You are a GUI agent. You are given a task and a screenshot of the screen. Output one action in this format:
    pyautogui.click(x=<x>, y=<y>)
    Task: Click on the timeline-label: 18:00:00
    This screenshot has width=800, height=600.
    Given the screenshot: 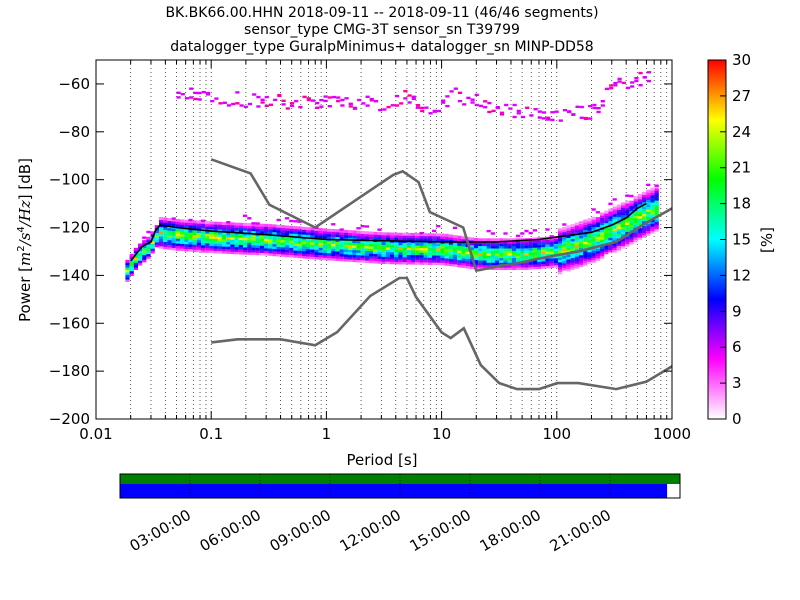 What is the action you would take?
    pyautogui.click(x=510, y=530)
    